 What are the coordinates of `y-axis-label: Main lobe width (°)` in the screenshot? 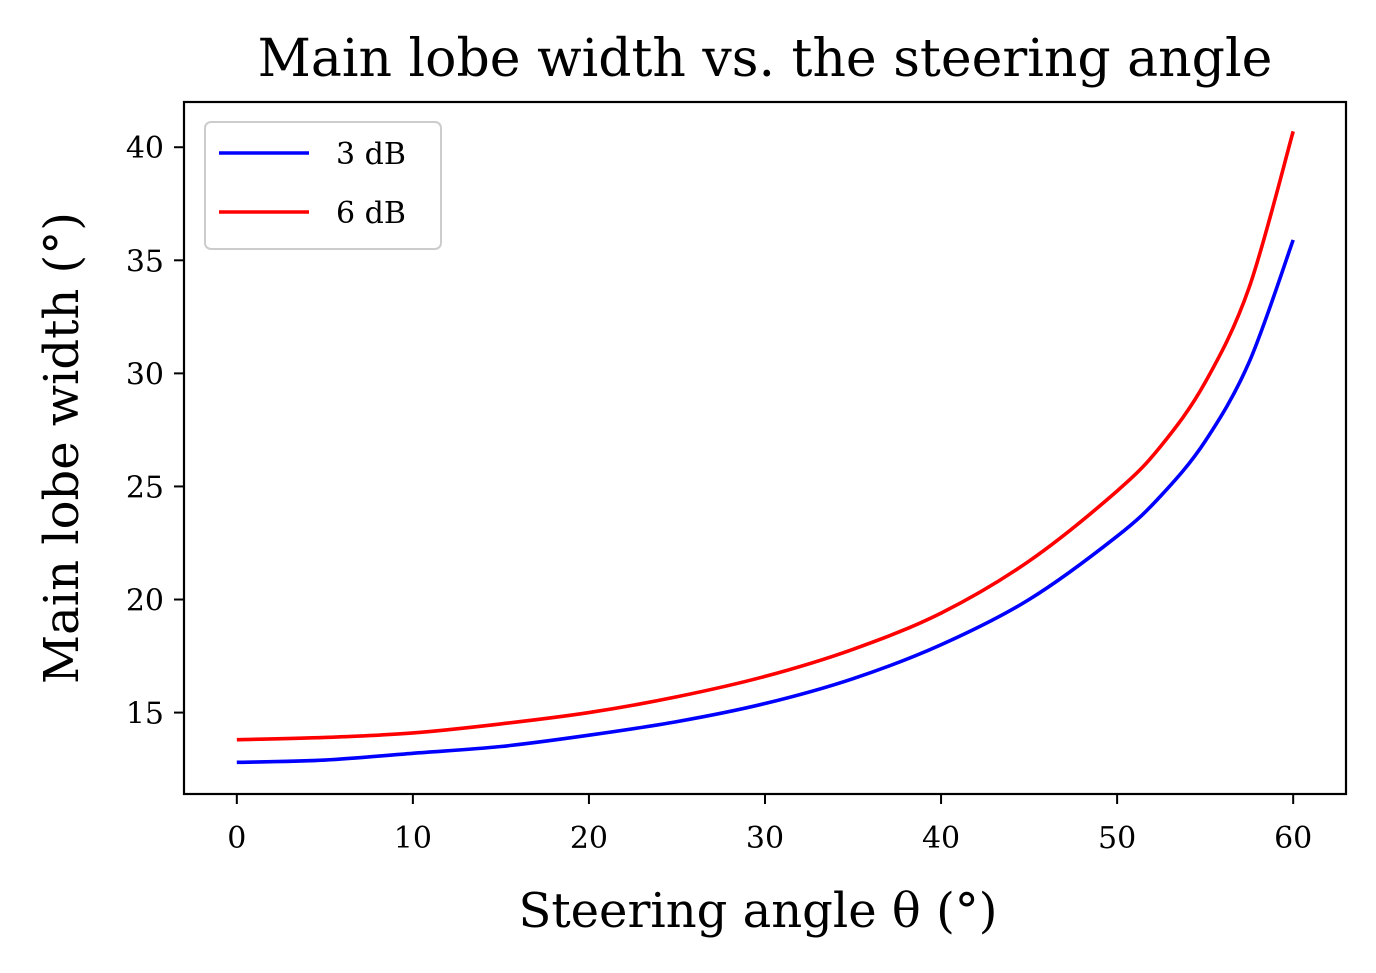 It's located at (62, 448).